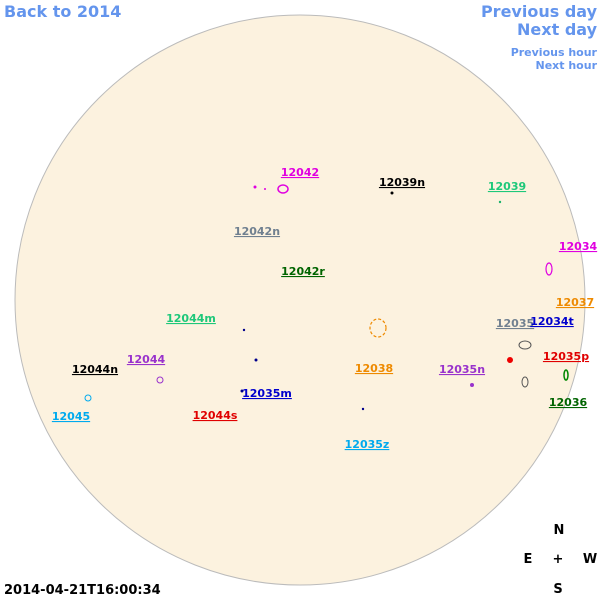  What do you see at coordinates (507, 186) in the screenshot?
I see `region-label: 12039` at bounding box center [507, 186].